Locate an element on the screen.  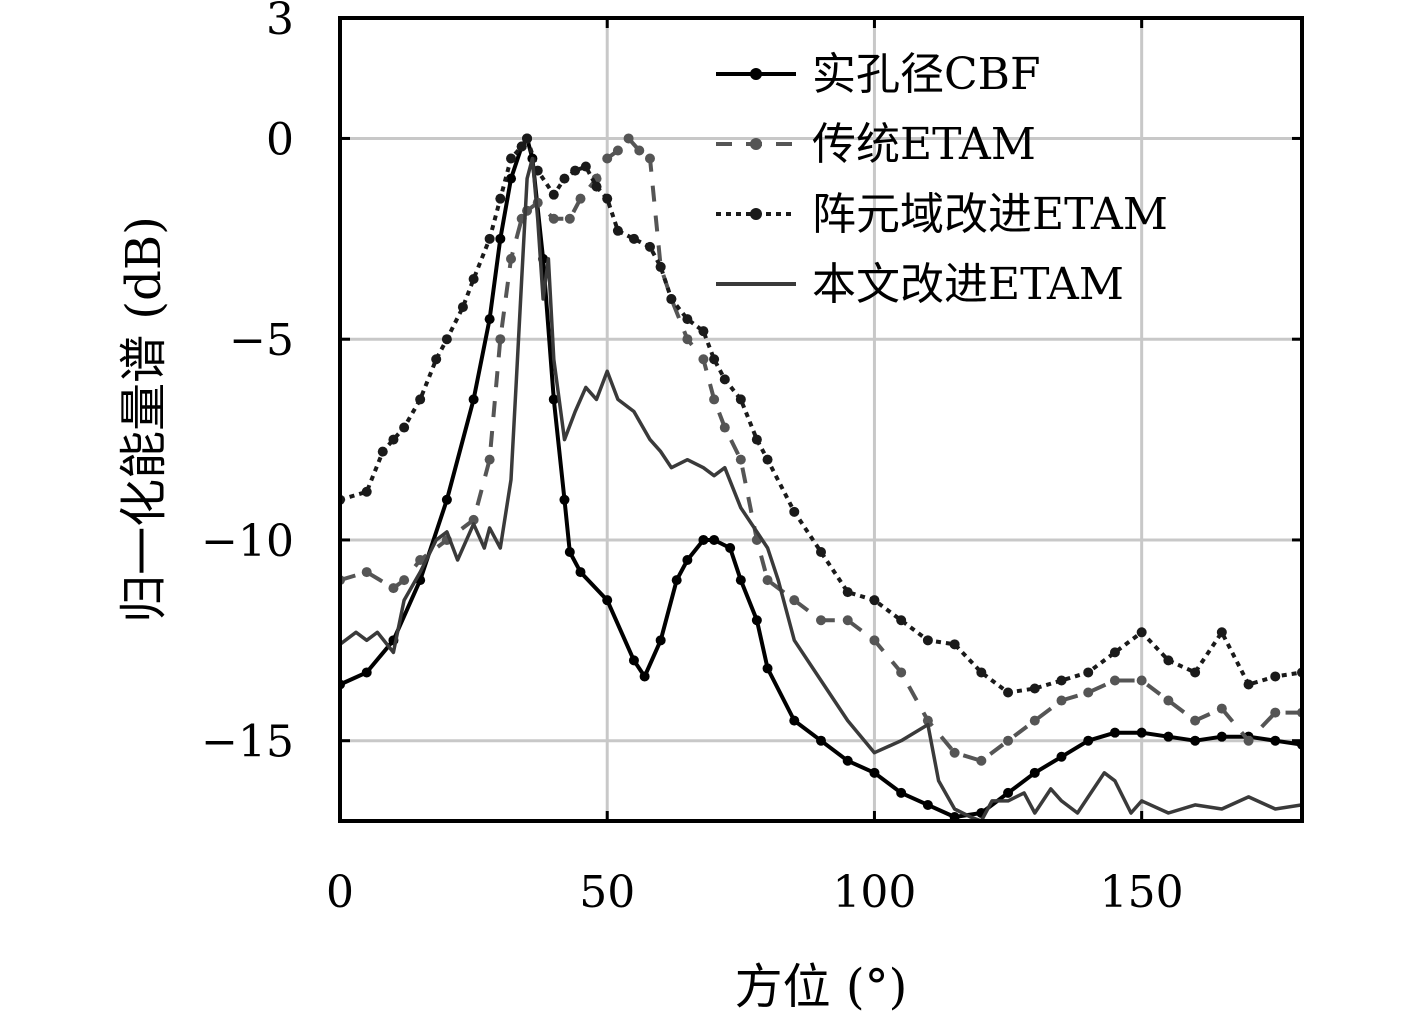
legend-label: 本文改进ETAM is located at coordinates (968, 284).